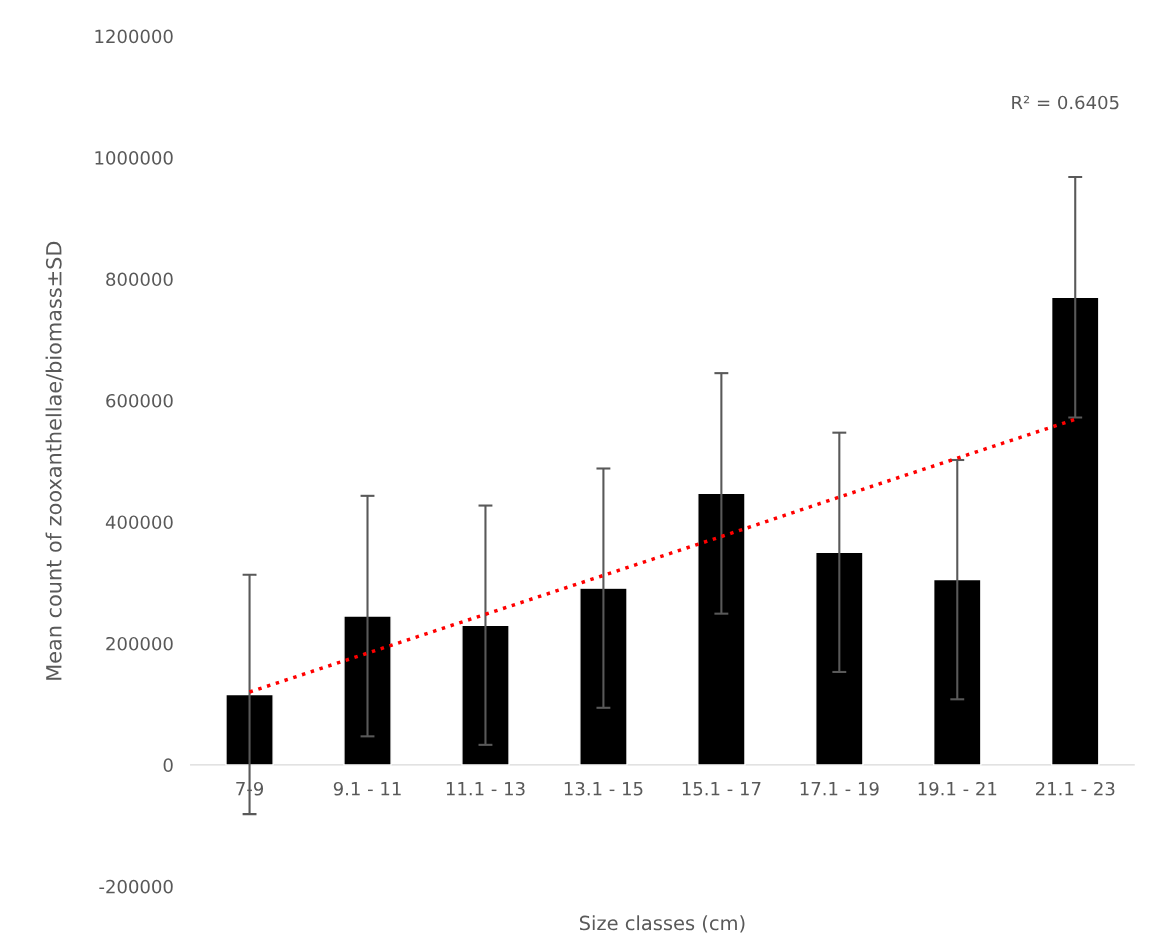 Image resolution: width=1155 pixels, height=949 pixels. Describe the element at coordinates (139, 522) in the screenshot. I see `y-tick-label: 400000` at that location.